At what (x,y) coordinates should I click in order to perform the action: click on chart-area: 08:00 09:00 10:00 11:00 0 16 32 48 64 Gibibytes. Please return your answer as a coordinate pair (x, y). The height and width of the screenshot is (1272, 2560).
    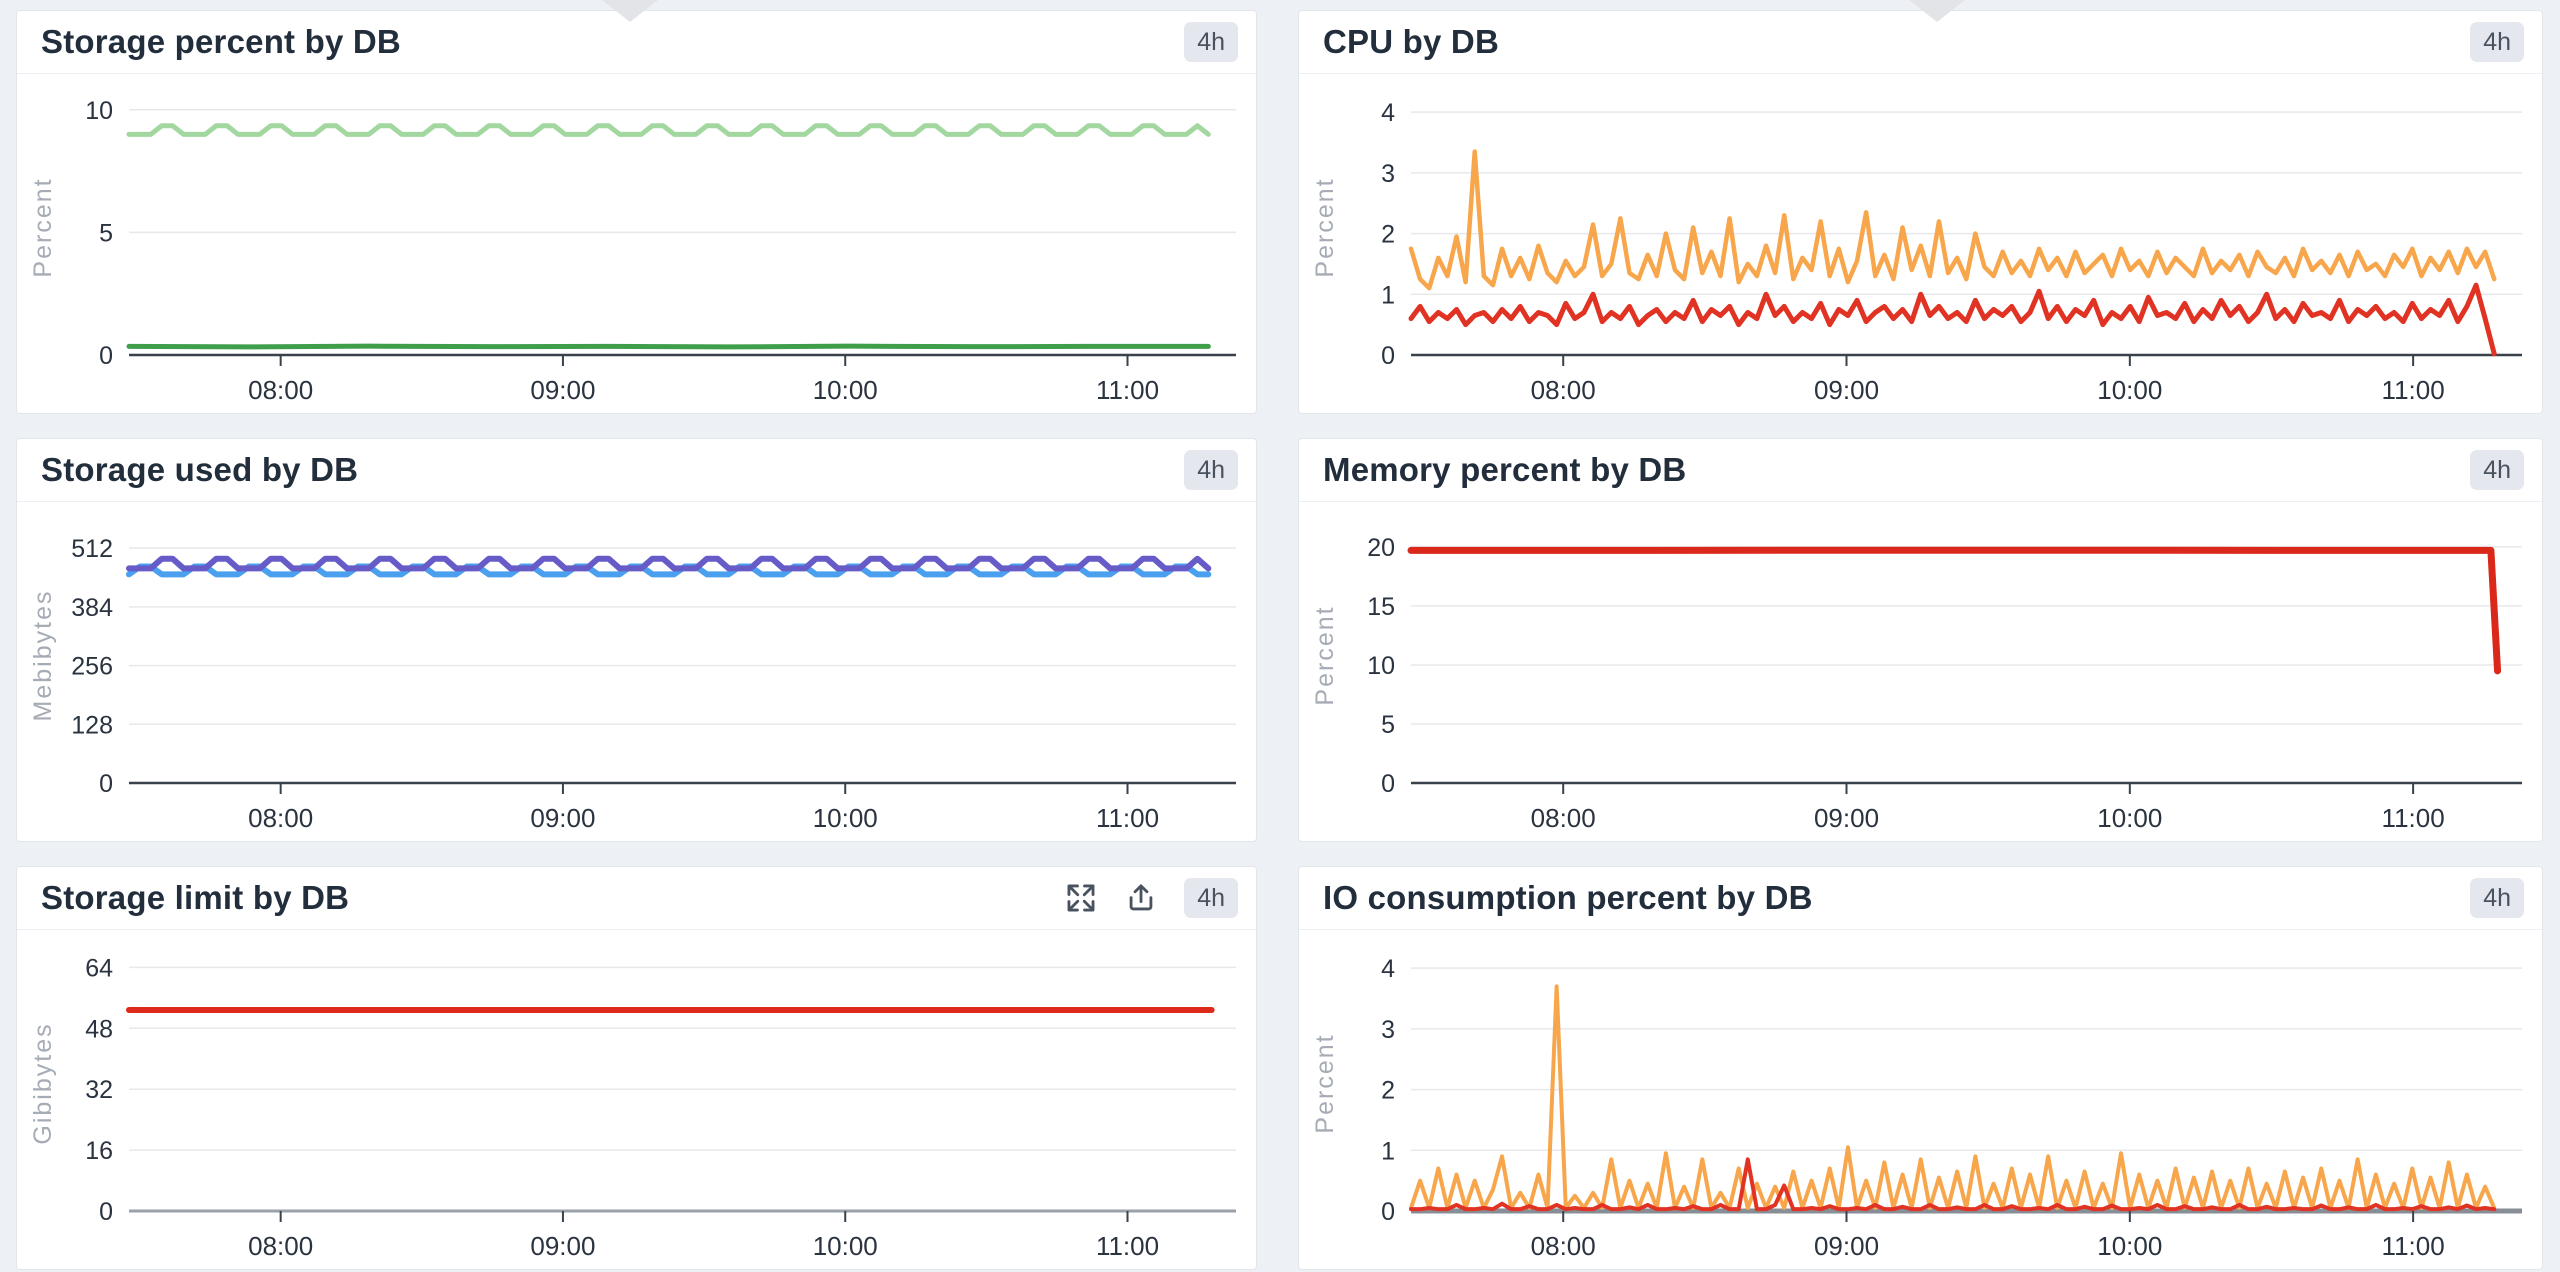
    Looking at the image, I should click on (636, 1099).